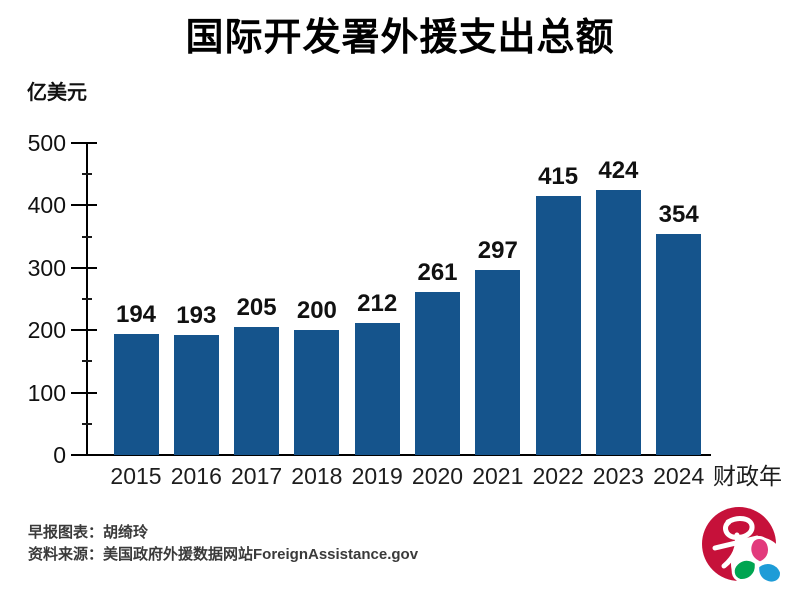 The width and height of the screenshot is (800, 600). I want to click on y-axis-tick-label: 400, so click(46, 205).